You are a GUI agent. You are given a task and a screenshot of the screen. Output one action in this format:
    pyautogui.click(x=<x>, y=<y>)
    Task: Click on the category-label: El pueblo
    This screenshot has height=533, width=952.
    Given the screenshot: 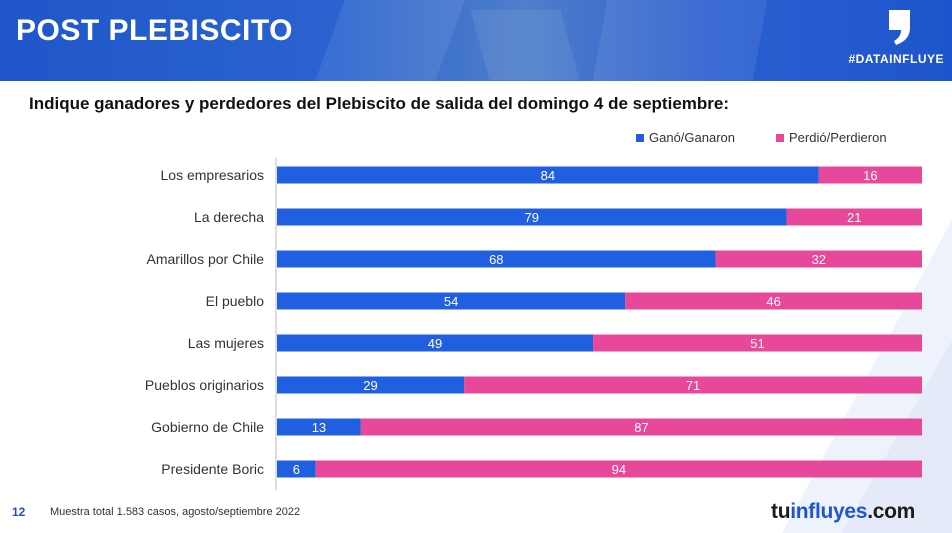 What is the action you would take?
    pyautogui.click(x=235, y=301)
    